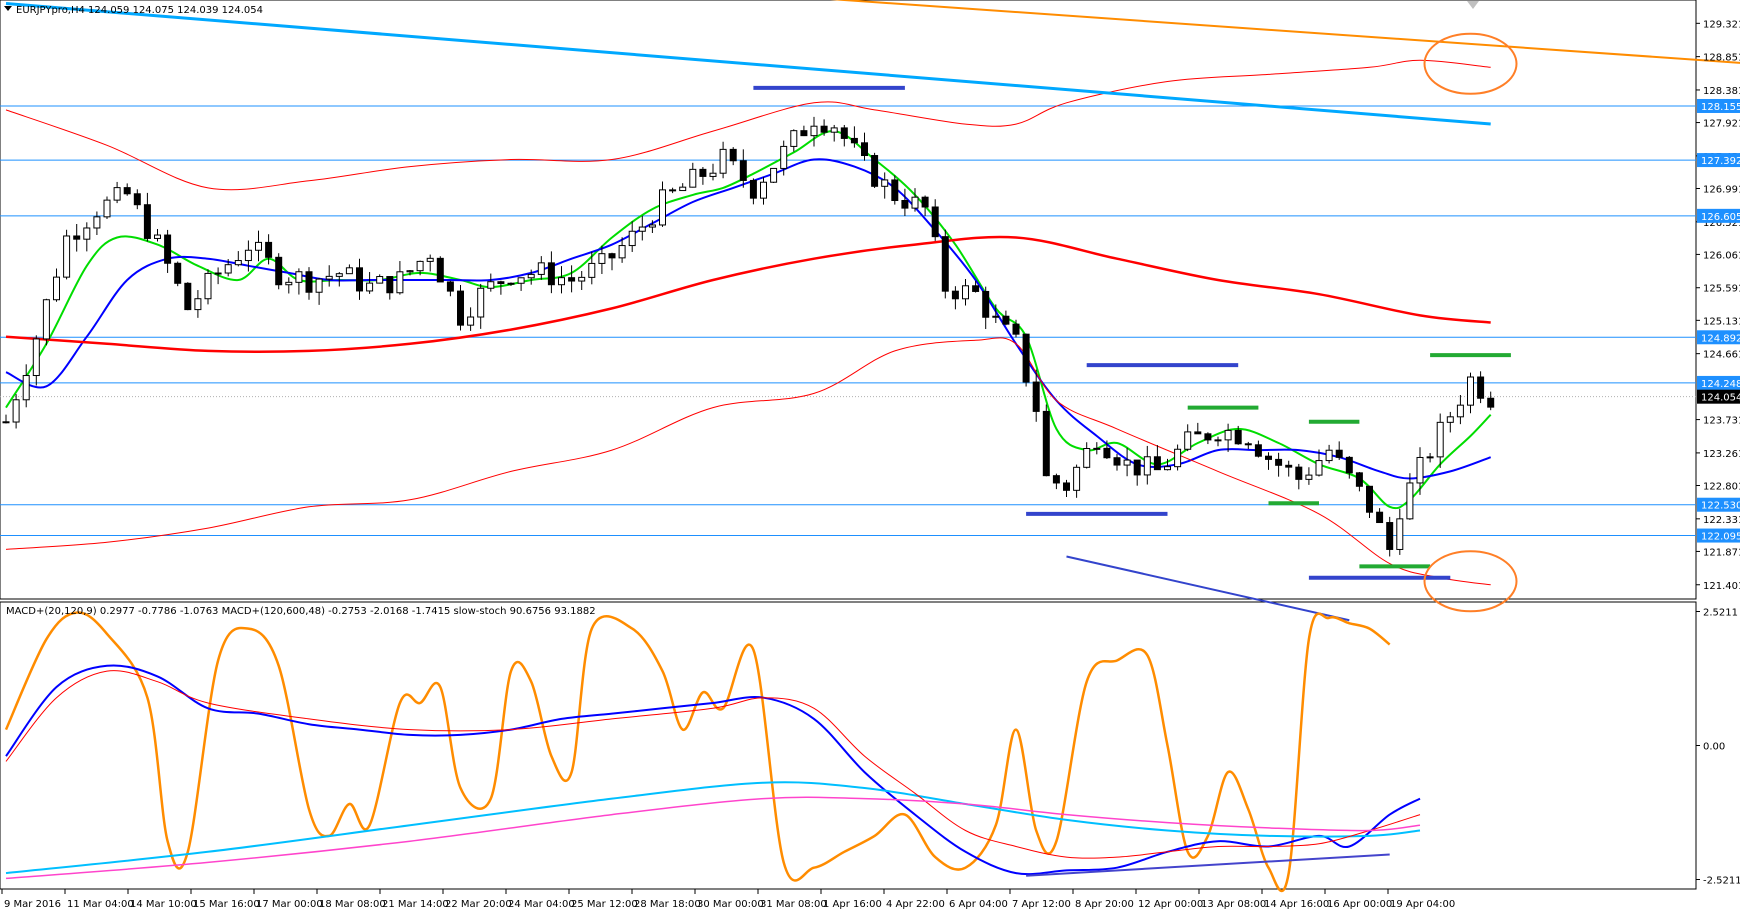  Describe the element at coordinates (1721, 289) in the screenshot. I see `price-tick-label: 125.591` at that location.